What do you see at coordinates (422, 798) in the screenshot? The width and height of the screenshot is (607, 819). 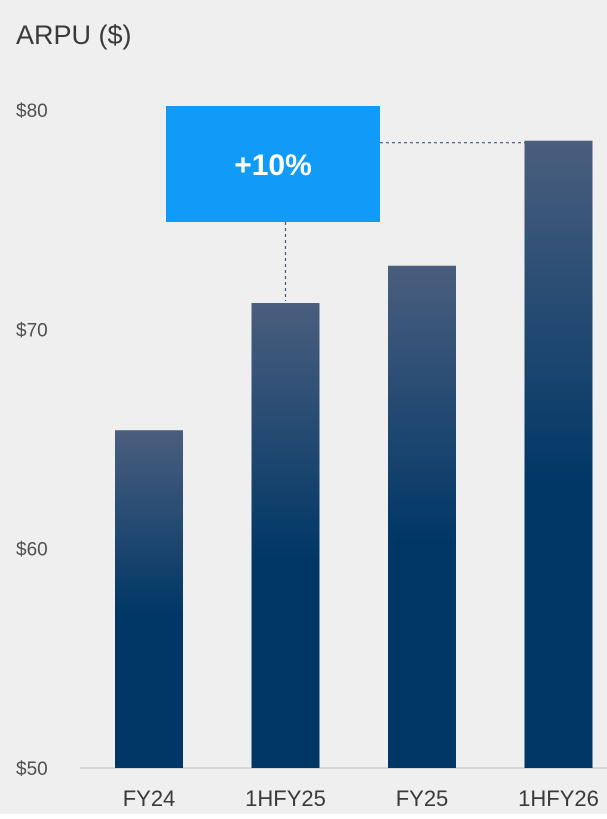 I see `x-tick-label: FY25` at bounding box center [422, 798].